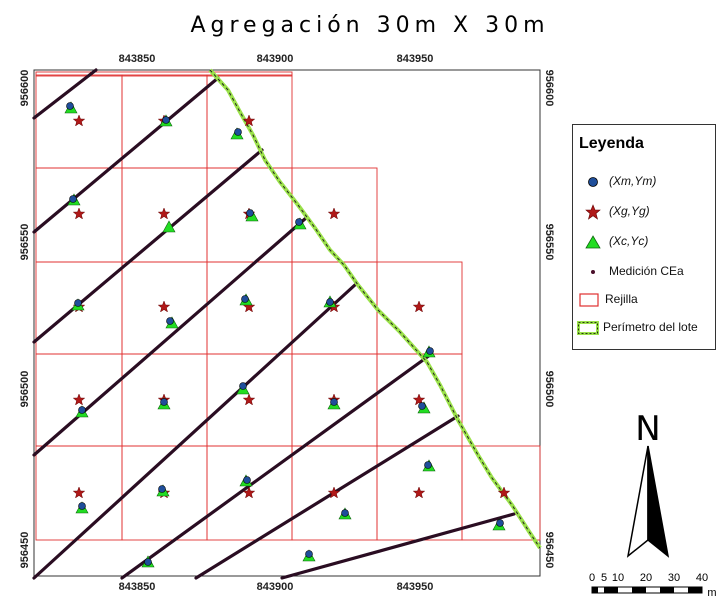 This screenshot has width=719, height=601. Describe the element at coordinates (25, 242) in the screenshot. I see `y-tick-label-left: 956550` at that location.